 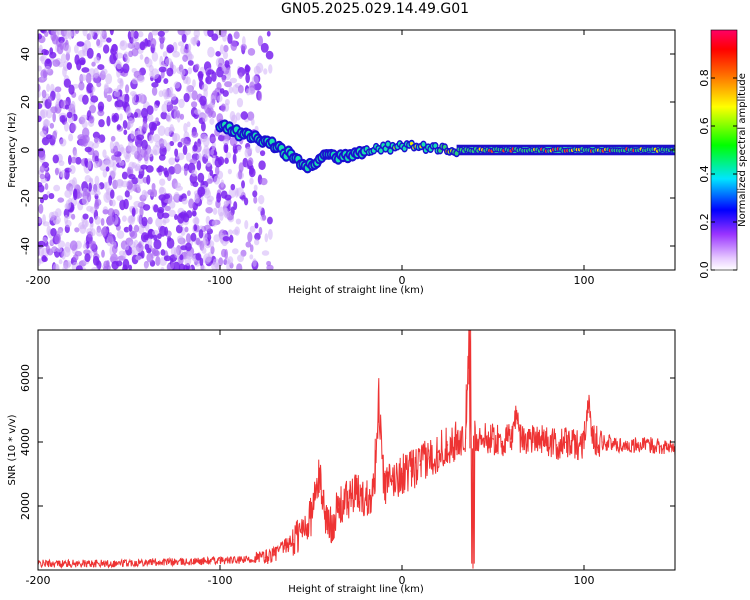 I want to click on spectrogram-x-tick-label: -200, so click(x=38, y=280).